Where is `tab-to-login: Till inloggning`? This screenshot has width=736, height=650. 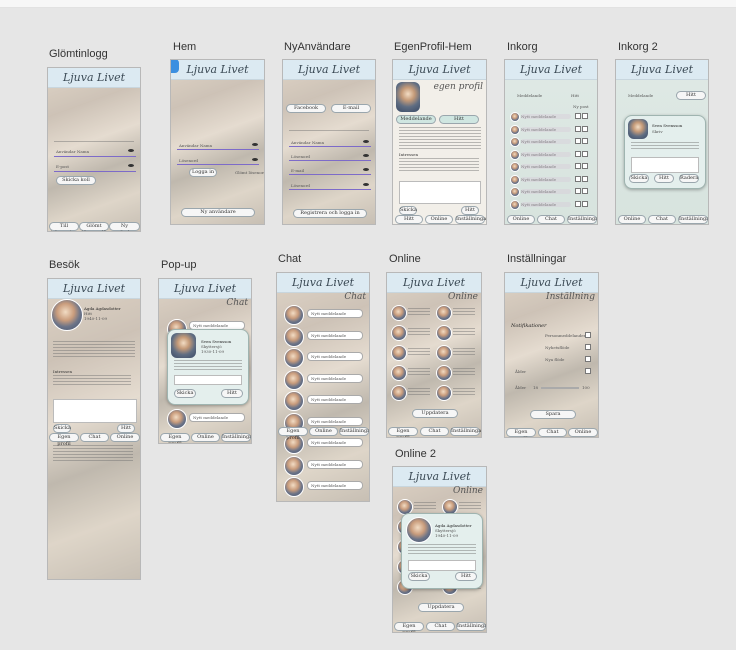 tab-to-login: Till inloggning is located at coordinates (64, 226).